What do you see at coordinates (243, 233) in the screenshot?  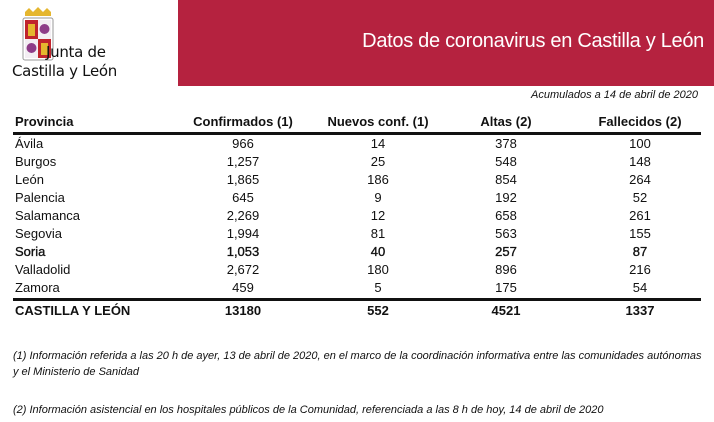 I see `table-cell: 1,994` at bounding box center [243, 233].